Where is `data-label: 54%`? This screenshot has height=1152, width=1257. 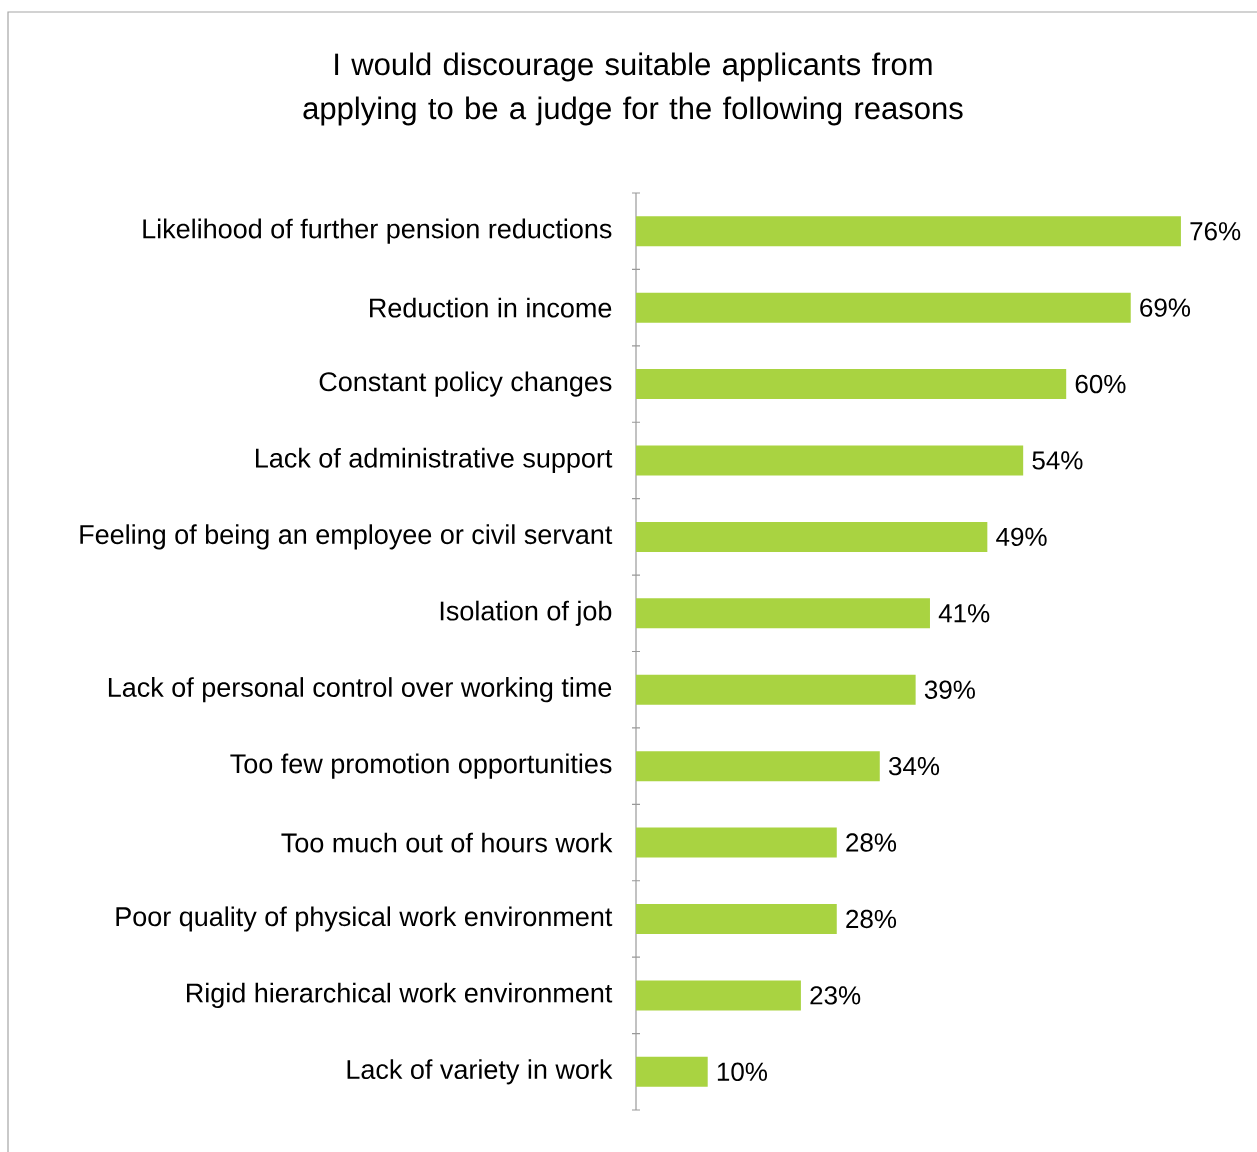 data-label: 54% is located at coordinates (1057, 460).